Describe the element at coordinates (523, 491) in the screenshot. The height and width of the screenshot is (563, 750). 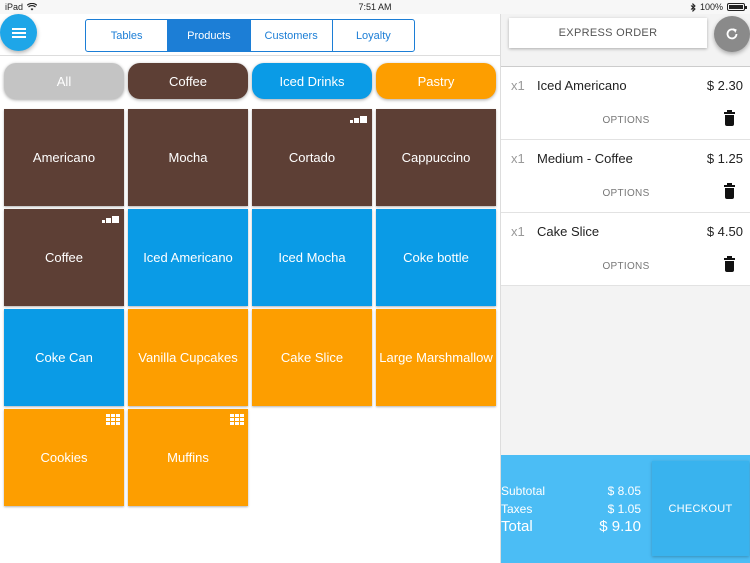
I see `subtotal-label: Subtotal` at that location.